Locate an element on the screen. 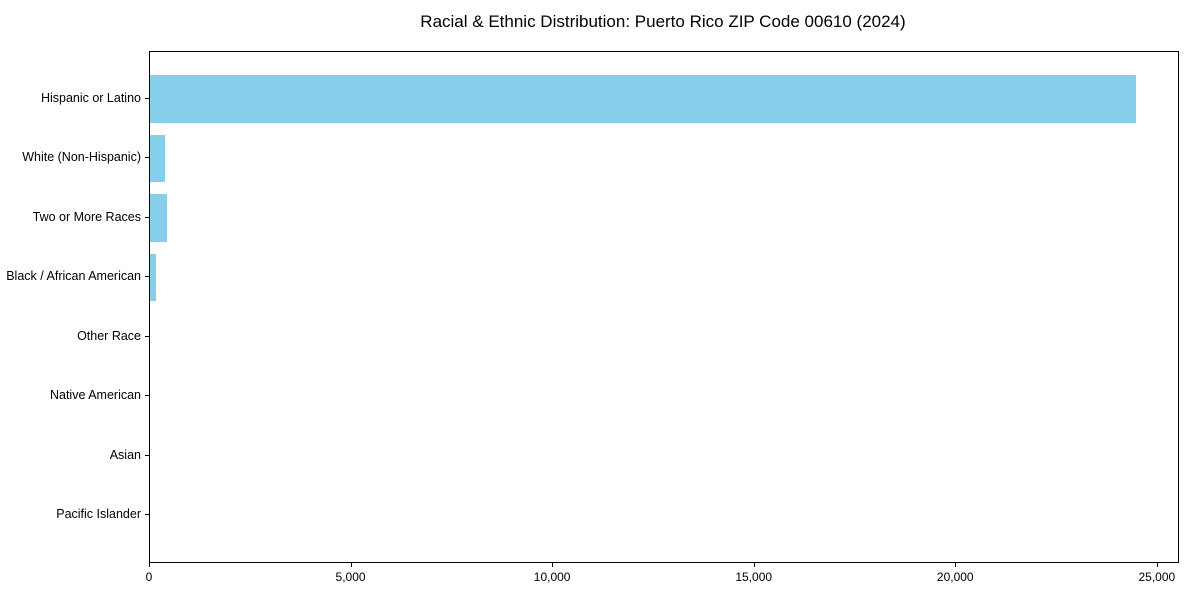  y-tick-label: Black / African American is located at coordinates (73, 276).